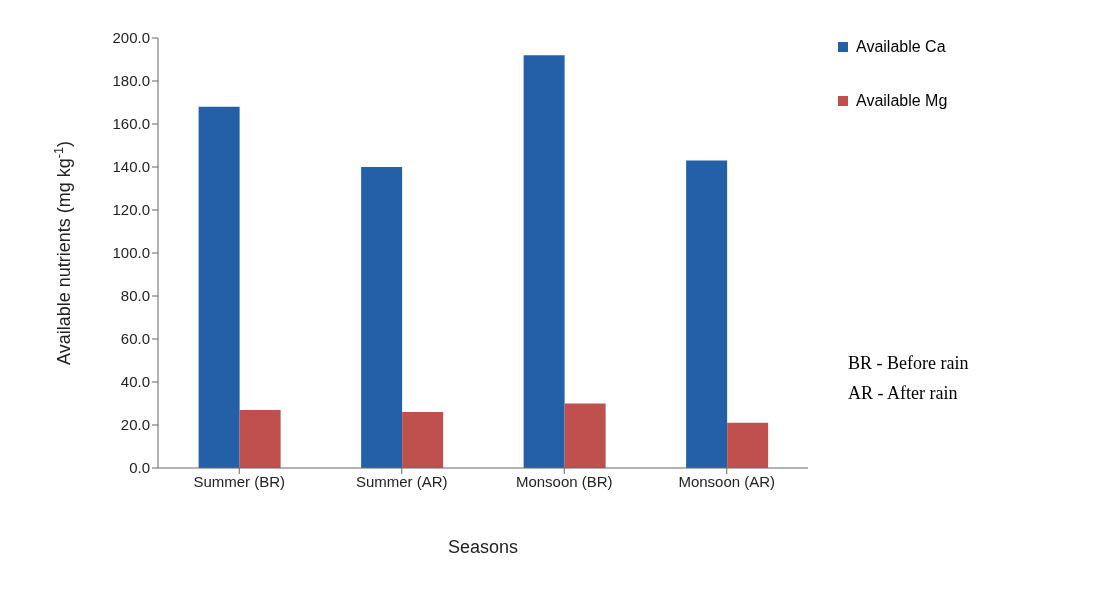 This screenshot has width=1098, height=601. What do you see at coordinates (483, 547) in the screenshot?
I see `x-axis-title: Seasons` at bounding box center [483, 547].